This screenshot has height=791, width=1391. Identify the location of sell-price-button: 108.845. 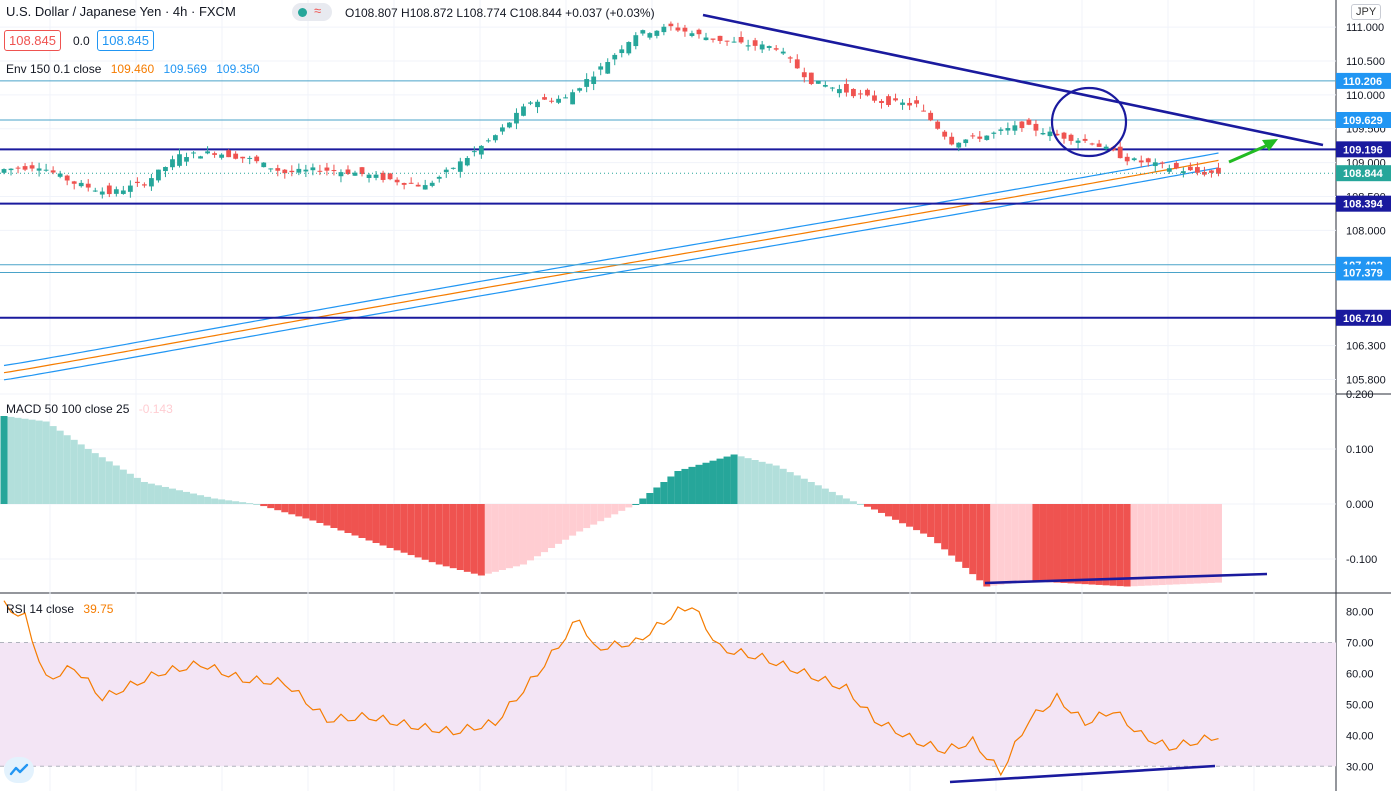
(32, 40).